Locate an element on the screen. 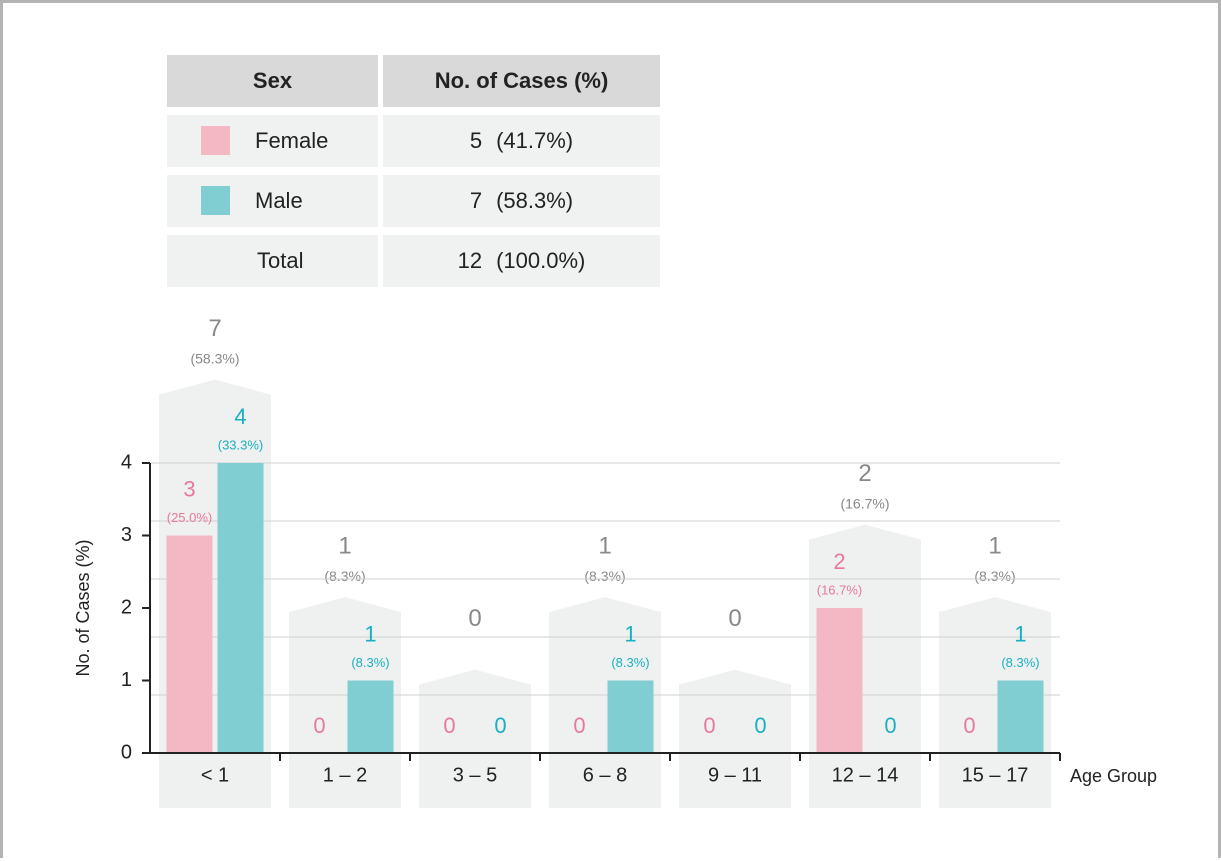 The image size is (1221, 861). total-percent-label: (16.7%) is located at coordinates (864, 503).